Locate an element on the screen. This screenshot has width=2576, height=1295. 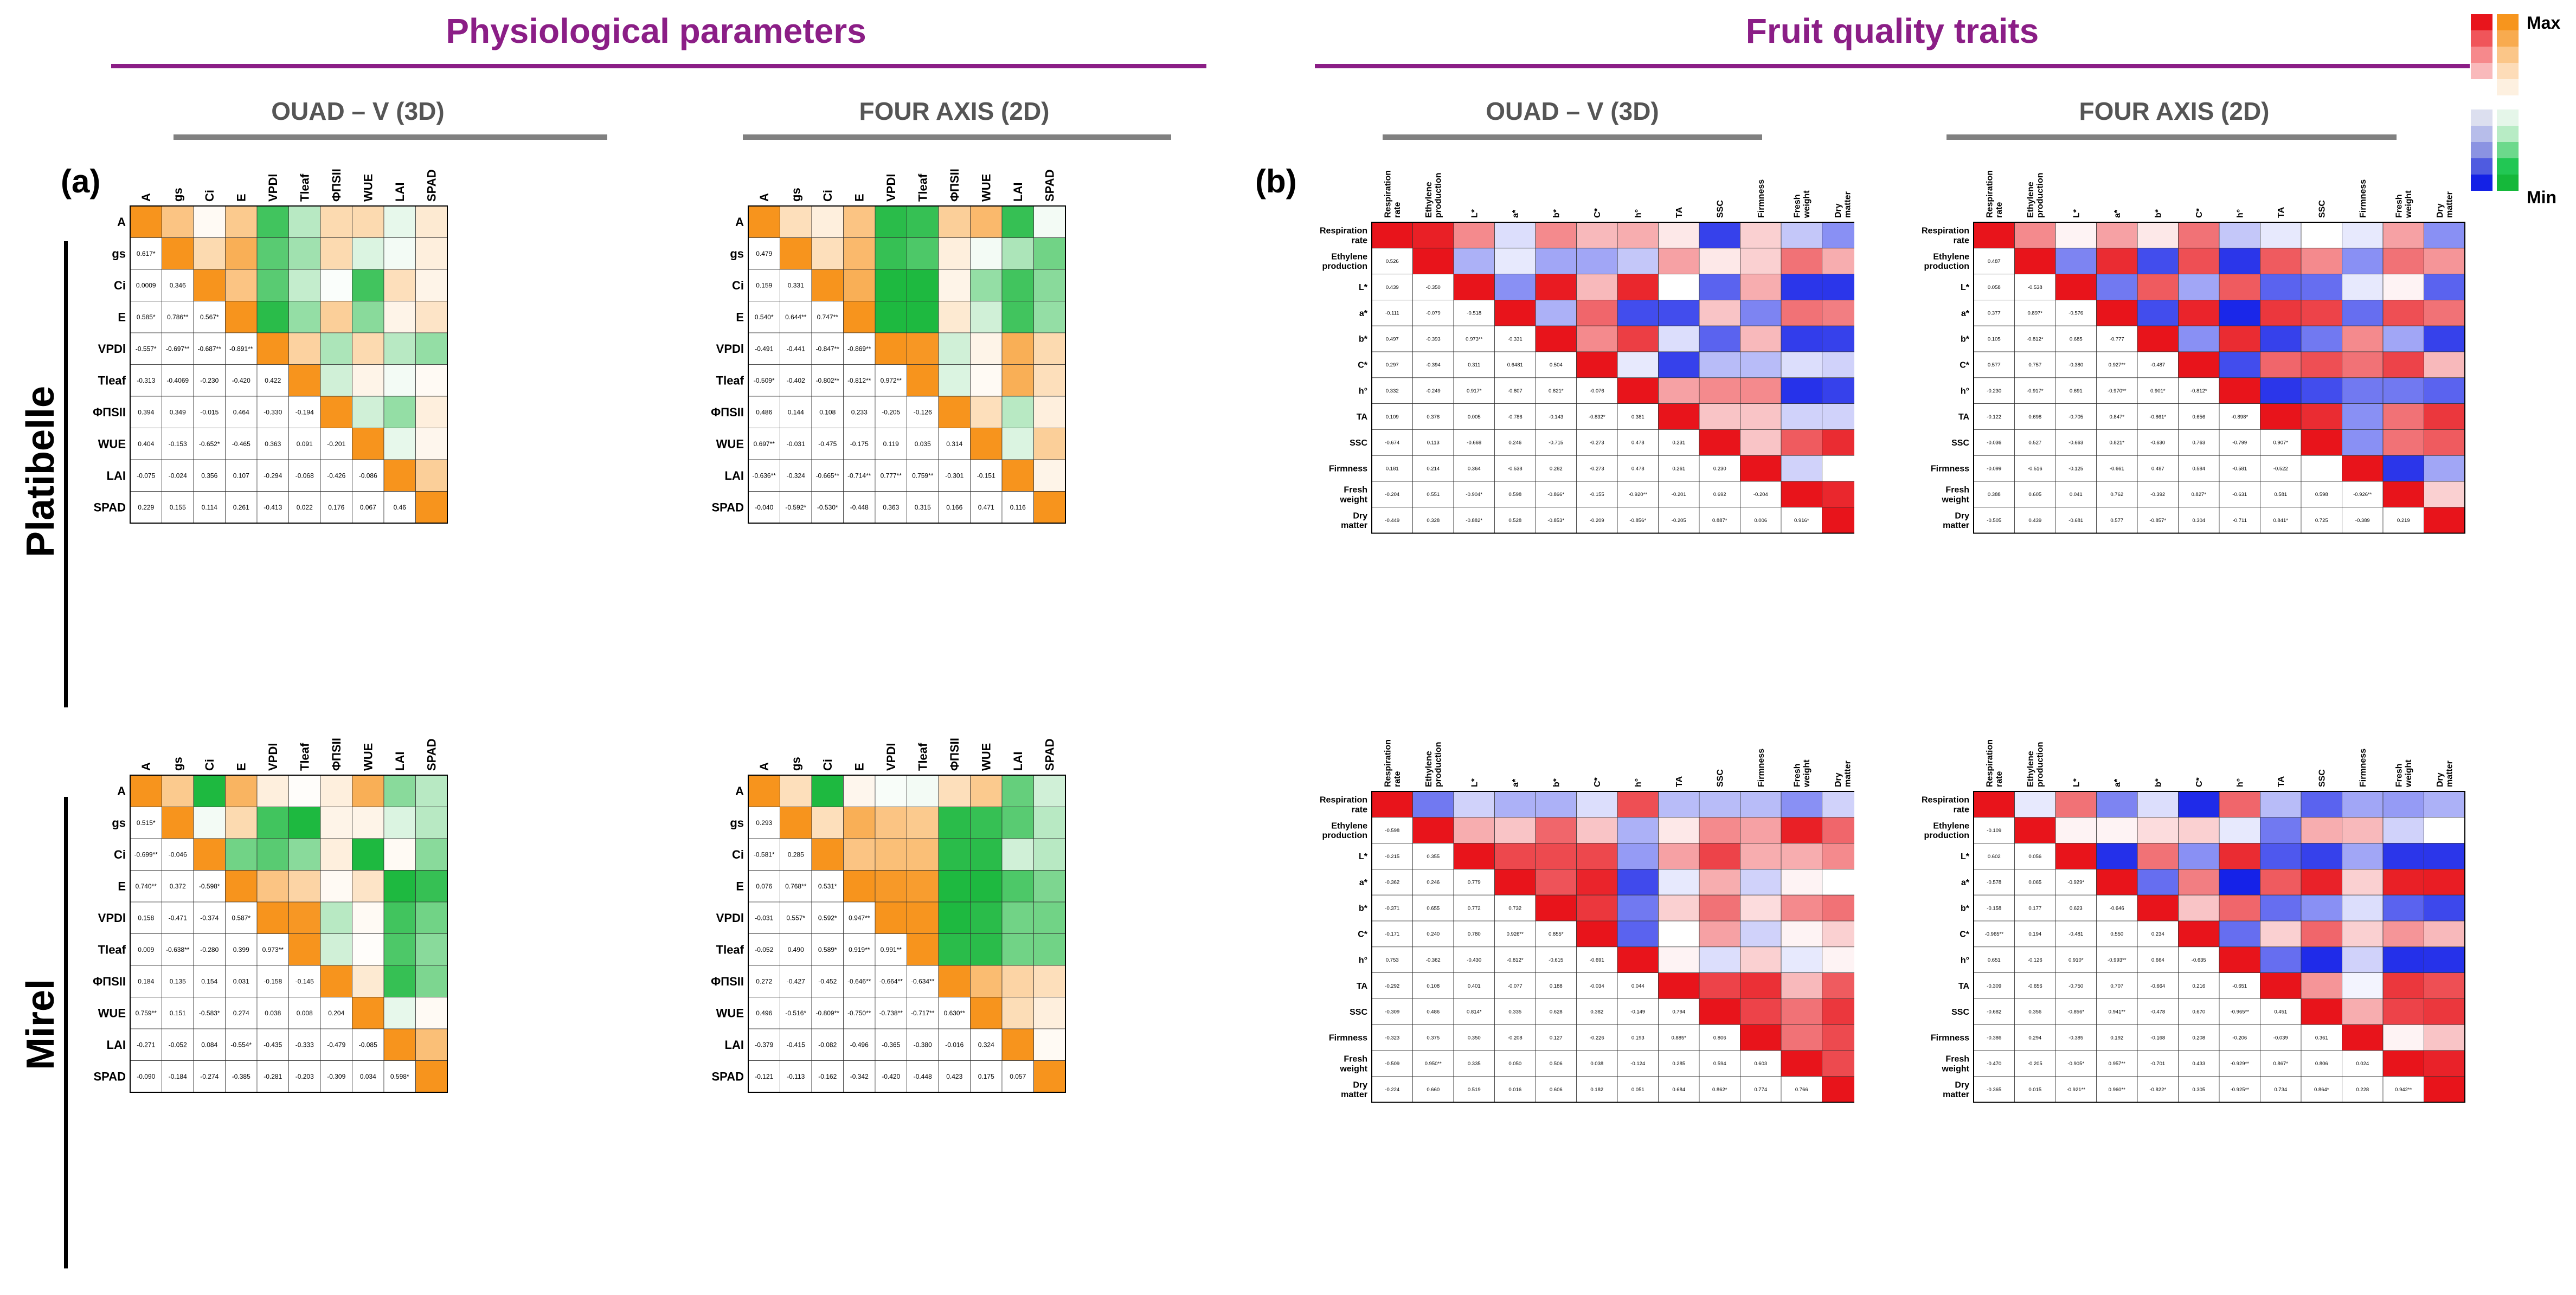
correlation-value: -0.126 is located at coordinates (2035, 960).